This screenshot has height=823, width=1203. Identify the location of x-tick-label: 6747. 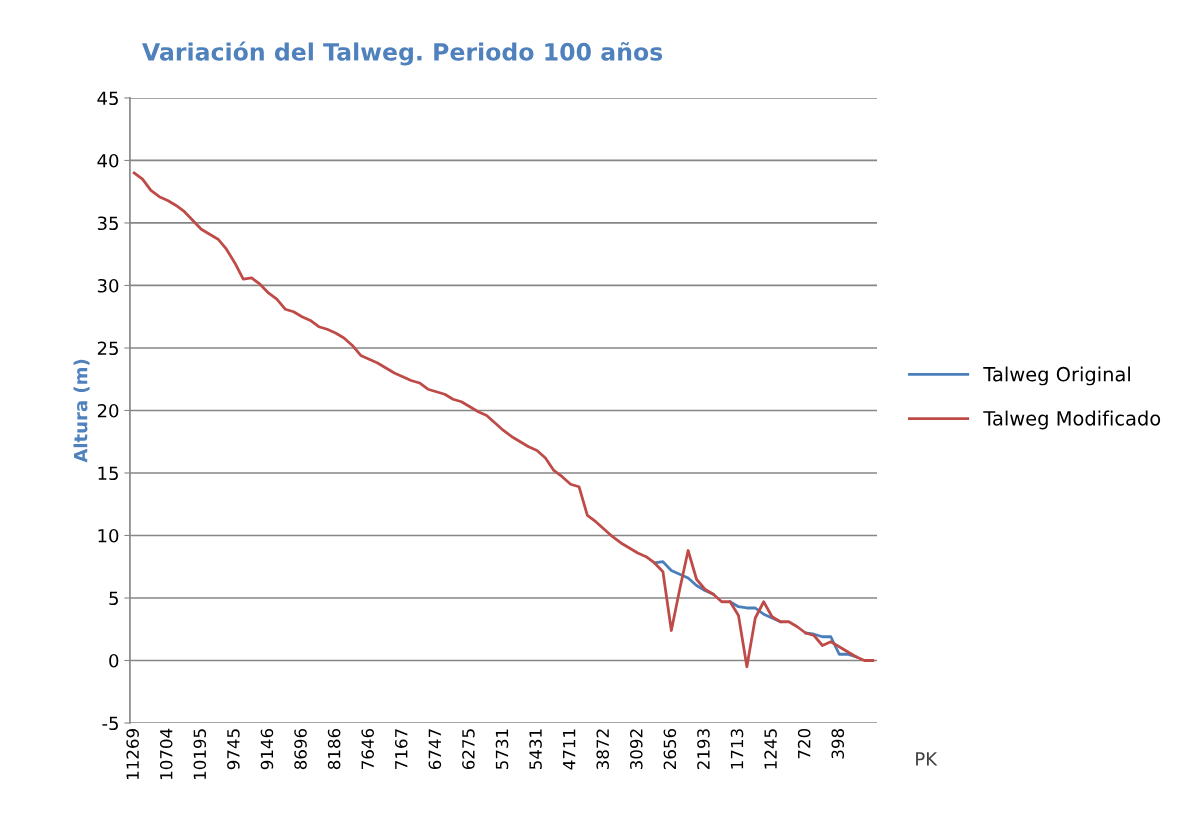
(435, 749).